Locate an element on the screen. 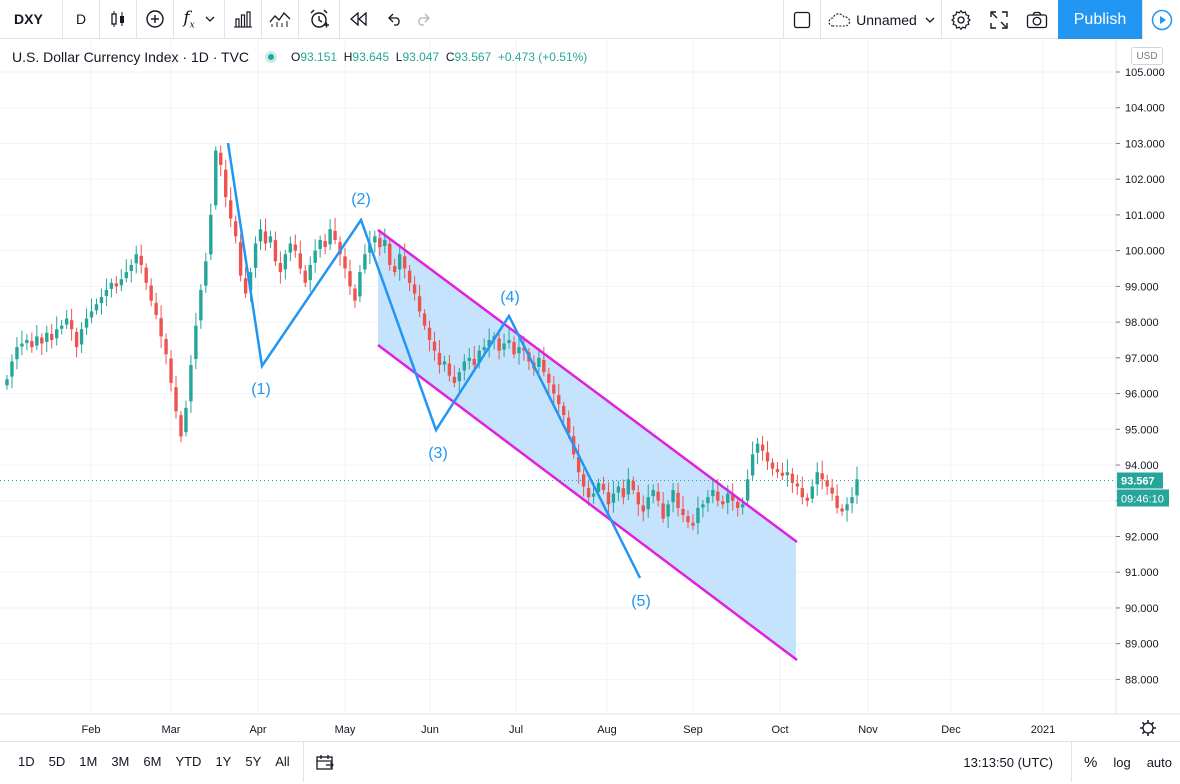 The image size is (1180, 784). time-axis is located at coordinates (558, 727).